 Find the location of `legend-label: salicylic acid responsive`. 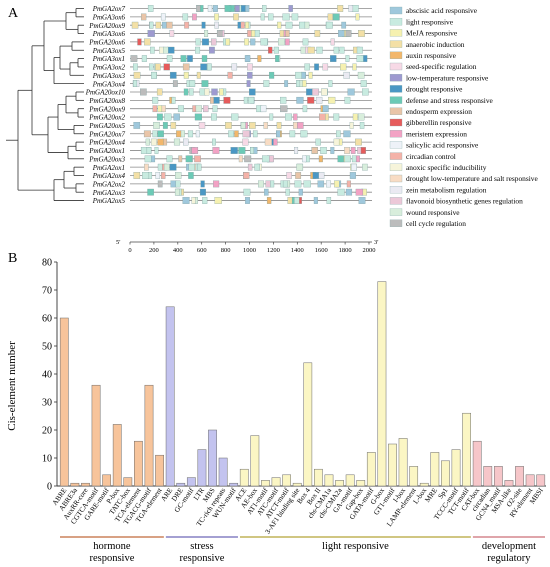

legend-label: salicylic acid responsive is located at coordinates (442, 145).